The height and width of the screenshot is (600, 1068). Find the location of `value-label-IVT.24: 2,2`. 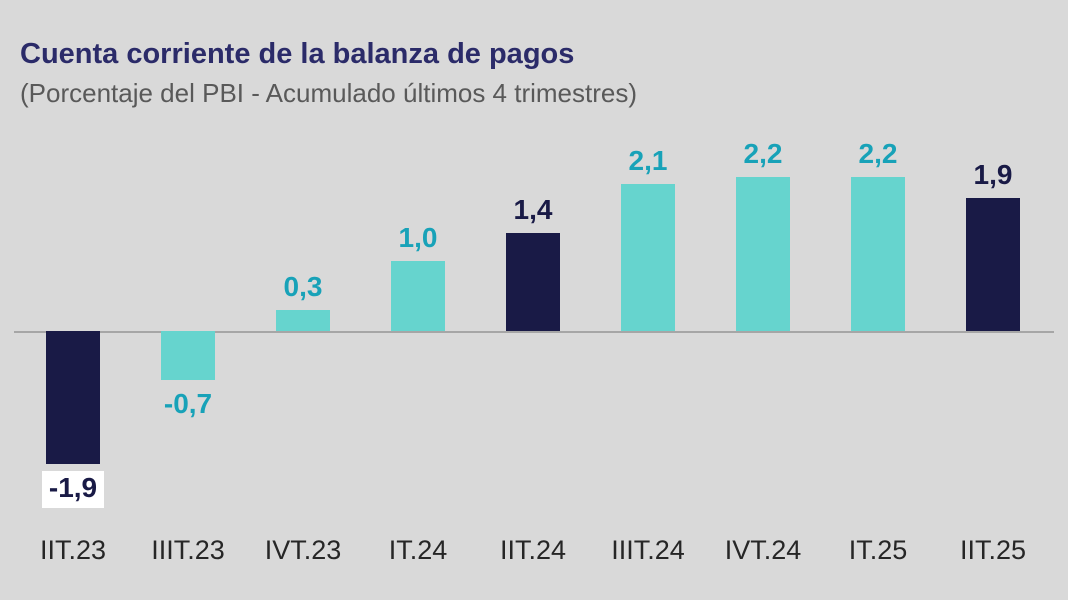

value-label-IVT.24: 2,2 is located at coordinates (763, 153).